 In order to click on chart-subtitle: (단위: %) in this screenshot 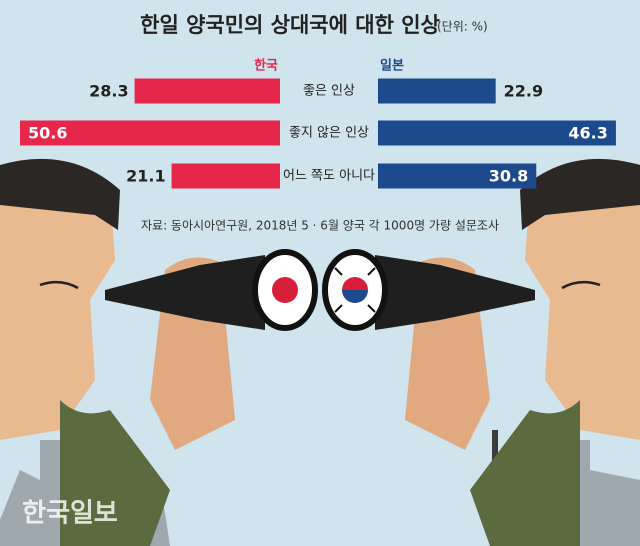, I will do `click(462, 27)`.